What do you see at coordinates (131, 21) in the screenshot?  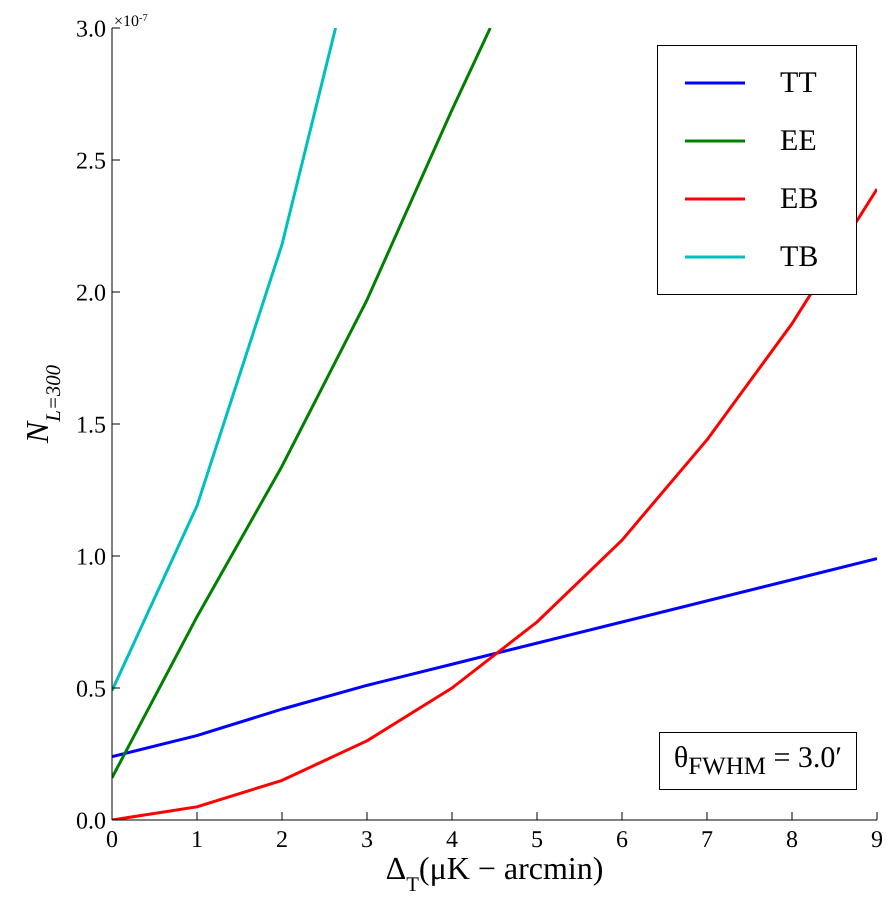 I see `annotation: ×10$^{-7}$` at bounding box center [131, 21].